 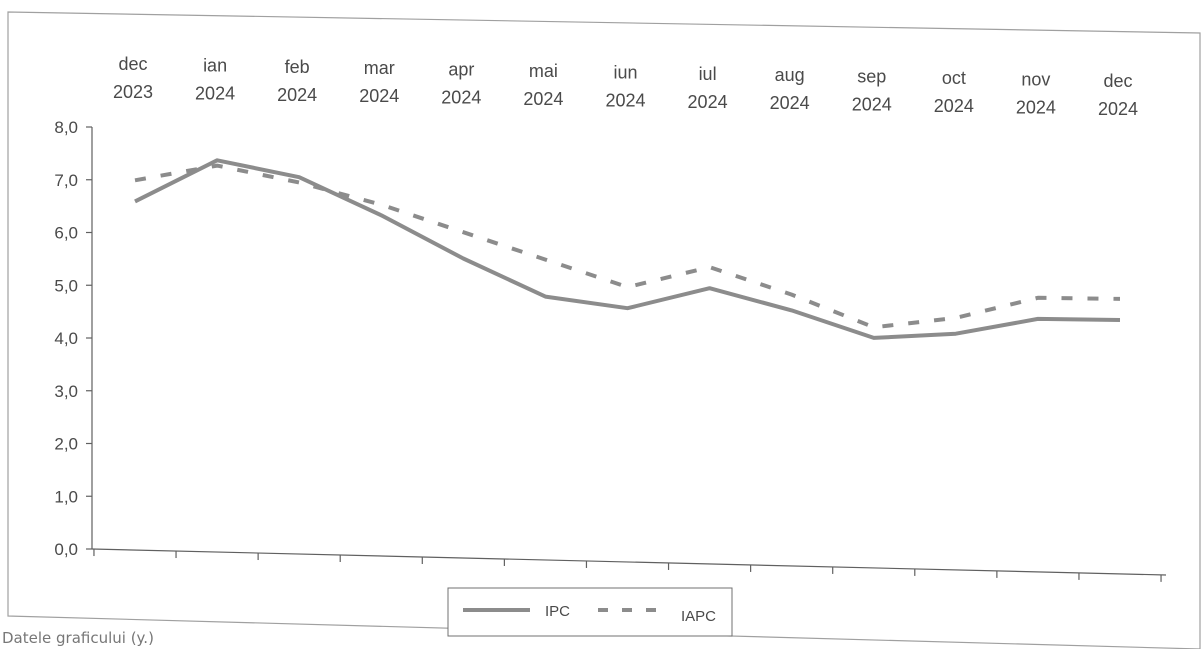 What do you see at coordinates (66, 549) in the screenshot?
I see `y-tick-label: 0,0` at bounding box center [66, 549].